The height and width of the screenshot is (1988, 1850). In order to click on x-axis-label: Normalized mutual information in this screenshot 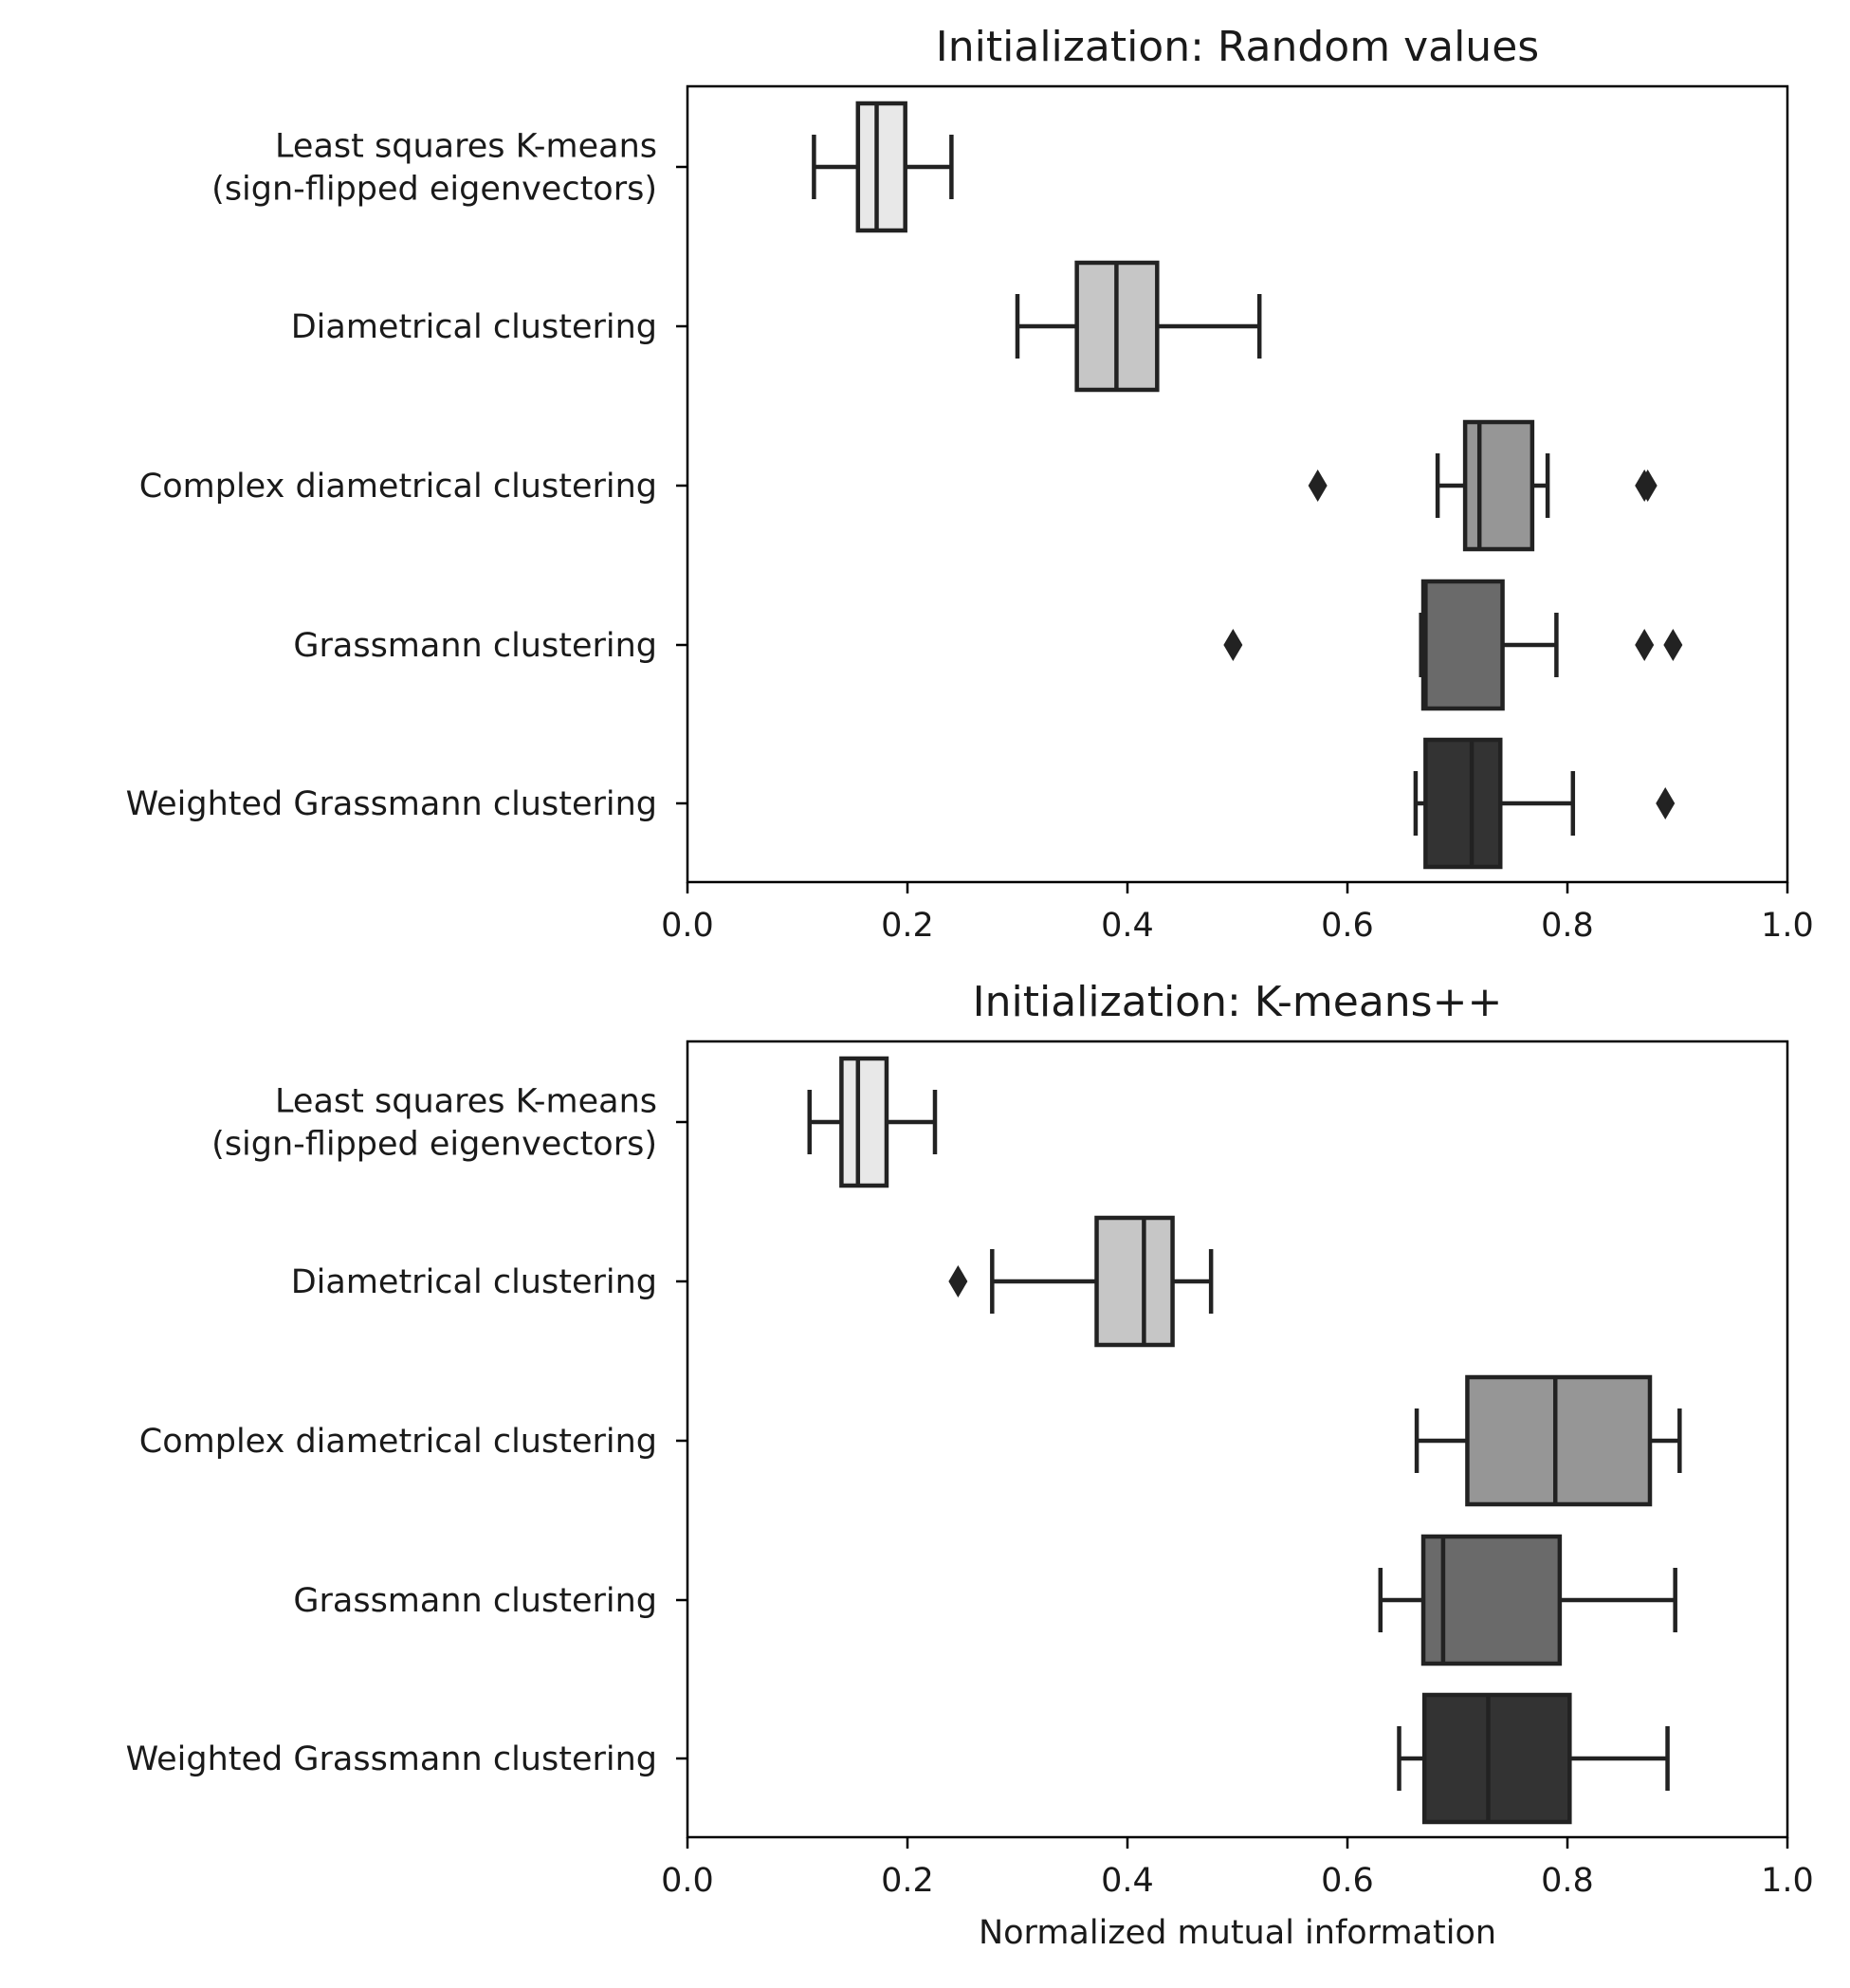, I will do `click(1237, 1933)`.